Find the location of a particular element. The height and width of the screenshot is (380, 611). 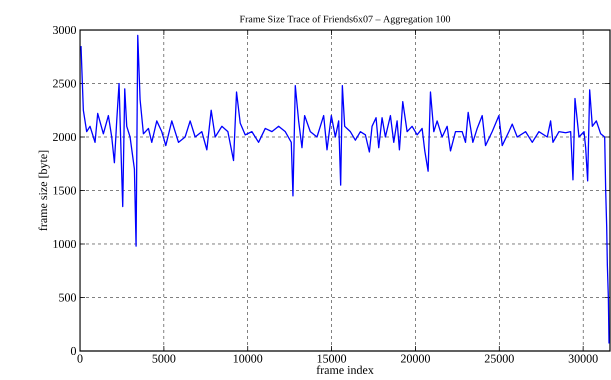

x-tick-label: 10000 is located at coordinates (248, 358).